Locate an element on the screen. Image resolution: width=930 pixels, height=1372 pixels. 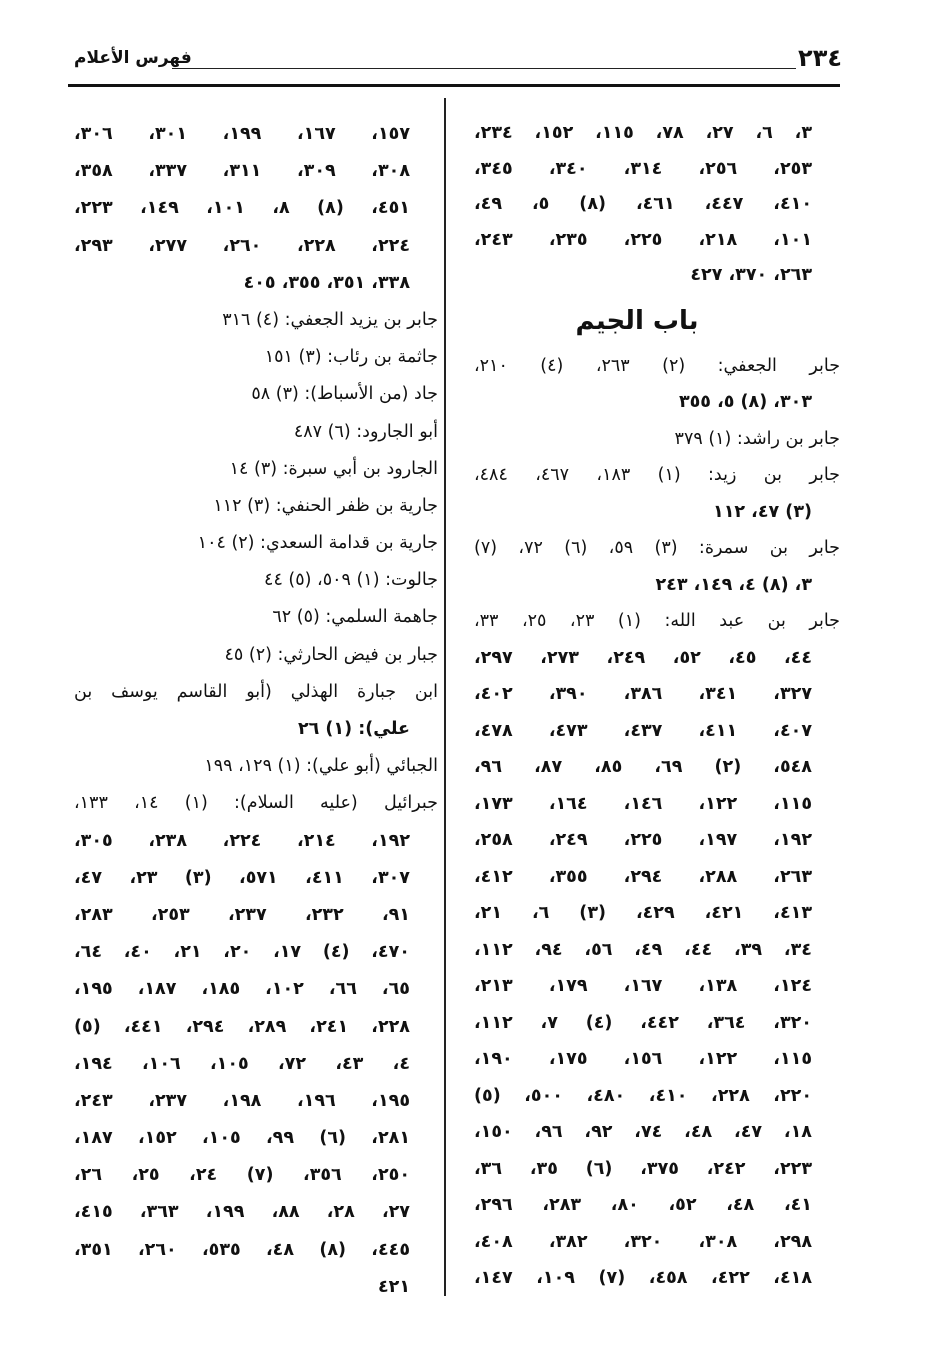
page-references-line: ٣، (٨) ٤، ١٤٩، ٢٤٣ is located at coordinates (734, 584).